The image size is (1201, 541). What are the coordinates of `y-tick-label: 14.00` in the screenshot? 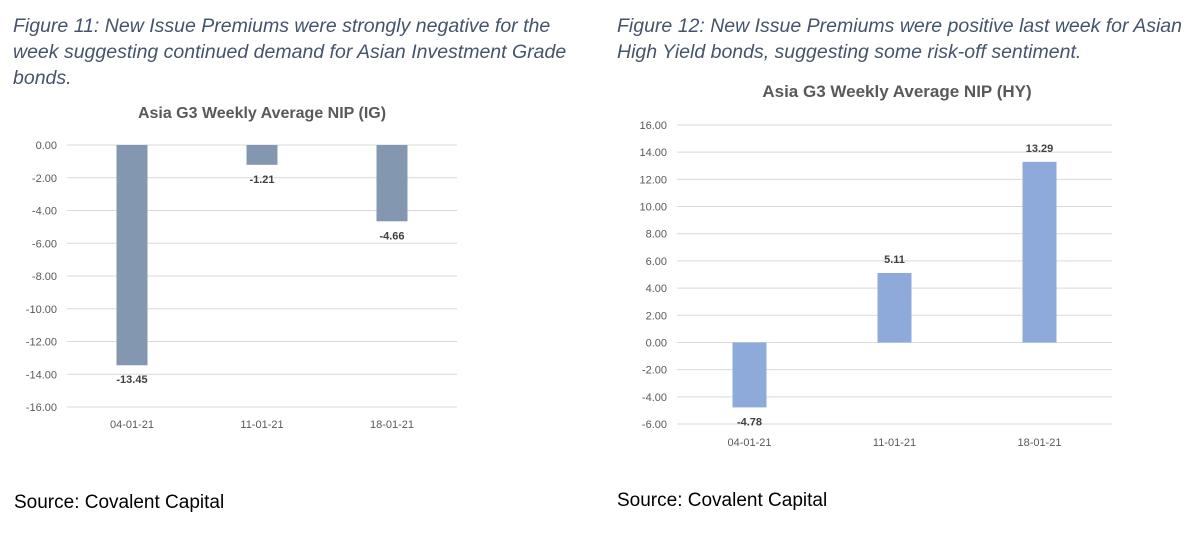 It's located at (653, 153).